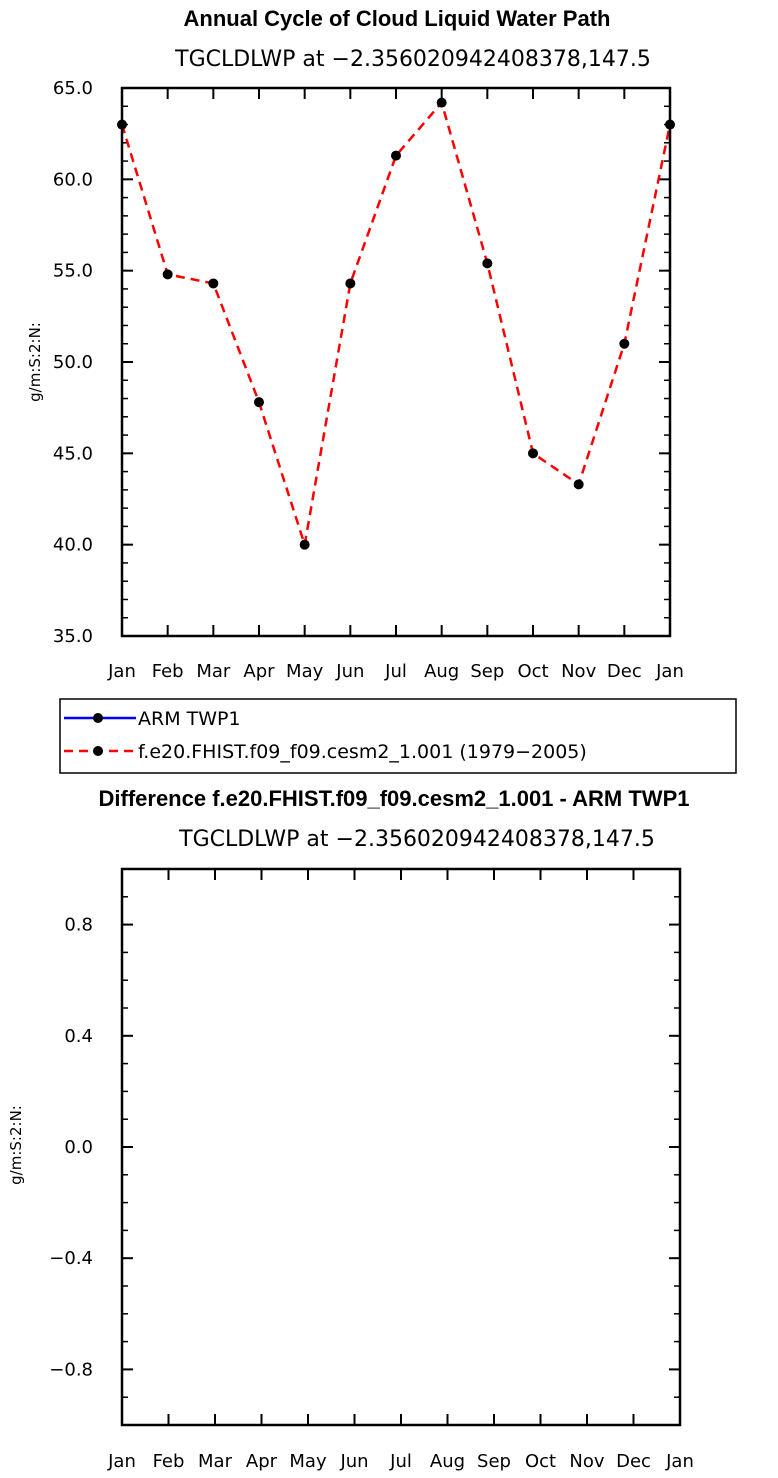 The height and width of the screenshot is (1478, 778). Describe the element at coordinates (73, 453) in the screenshot. I see `y-tick-label: 45.0` at that location.